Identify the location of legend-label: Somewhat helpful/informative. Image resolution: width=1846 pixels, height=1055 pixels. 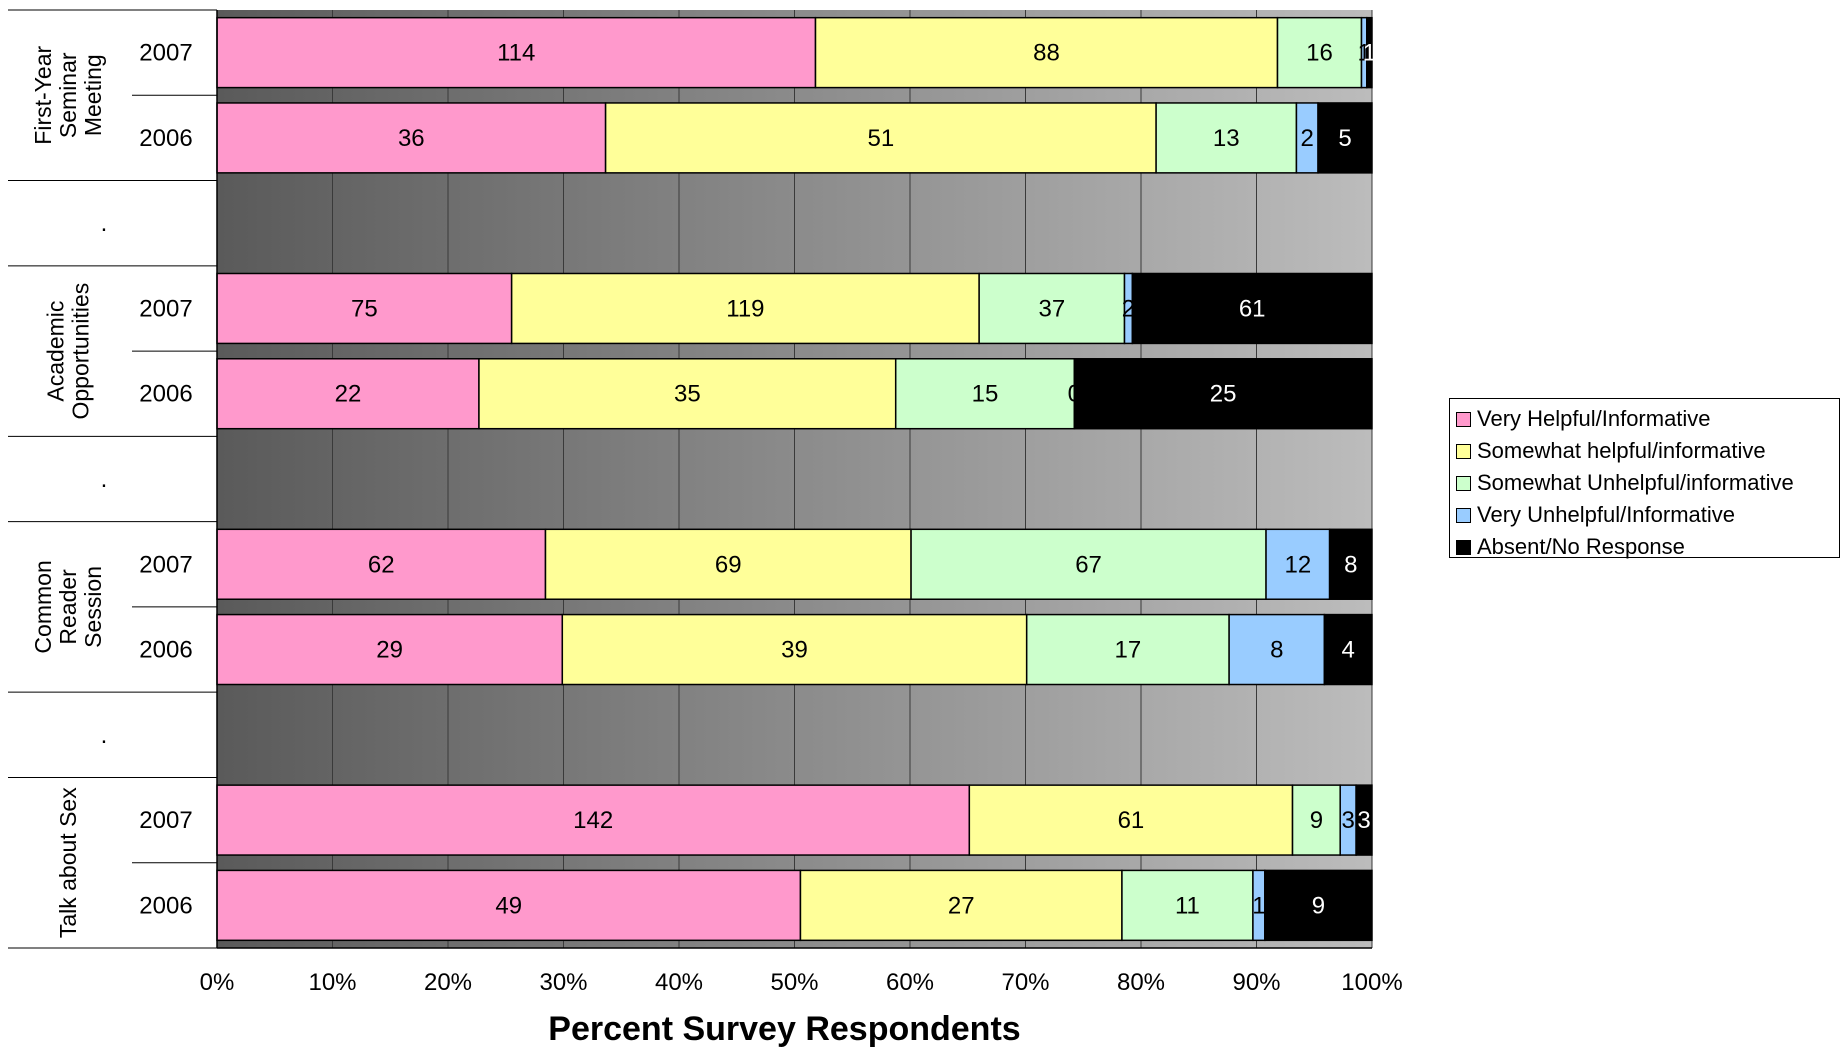
(1621, 450).